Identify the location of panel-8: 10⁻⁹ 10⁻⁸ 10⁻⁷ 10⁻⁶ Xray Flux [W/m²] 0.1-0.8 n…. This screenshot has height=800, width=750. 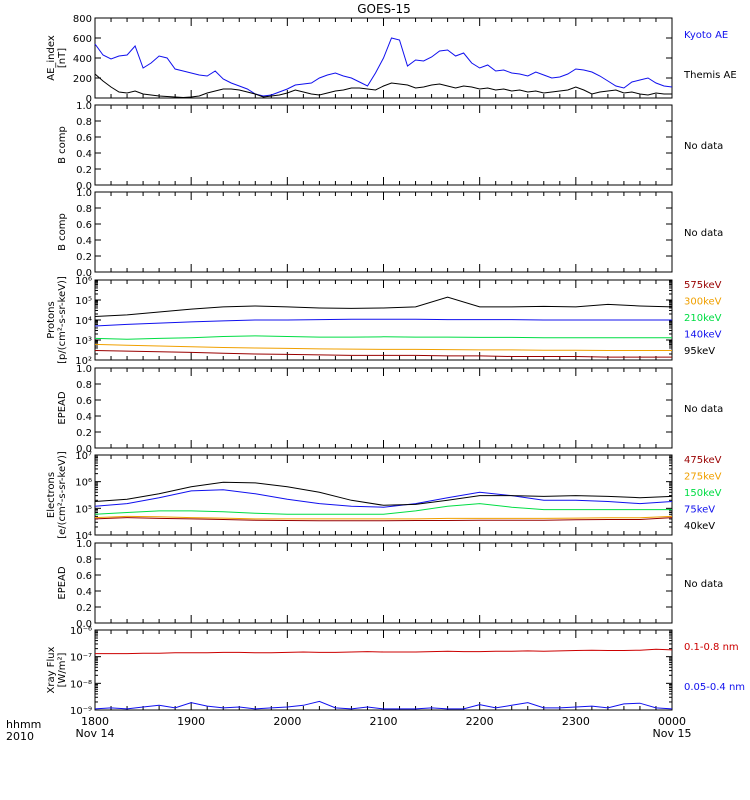
(395, 671).